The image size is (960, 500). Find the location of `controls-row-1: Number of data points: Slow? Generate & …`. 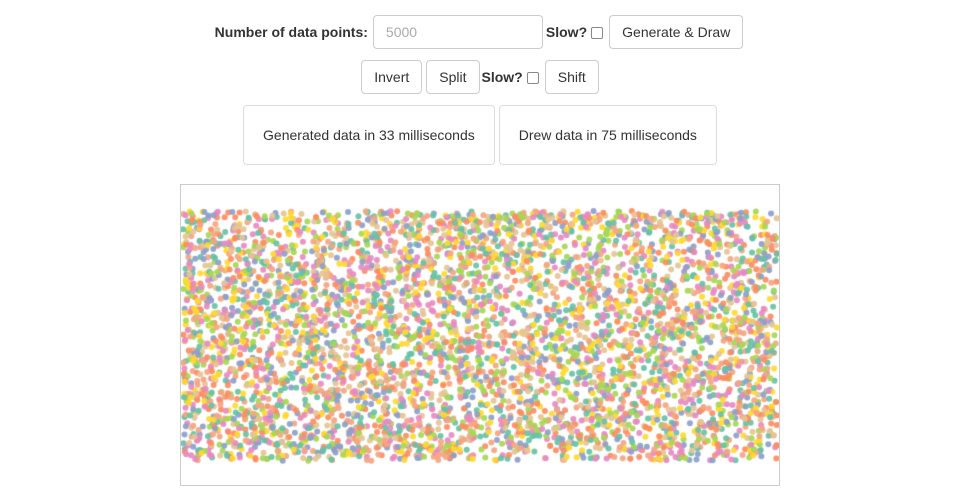

controls-row-1: Number of data points: Slow? Generate & … is located at coordinates (480, 32).